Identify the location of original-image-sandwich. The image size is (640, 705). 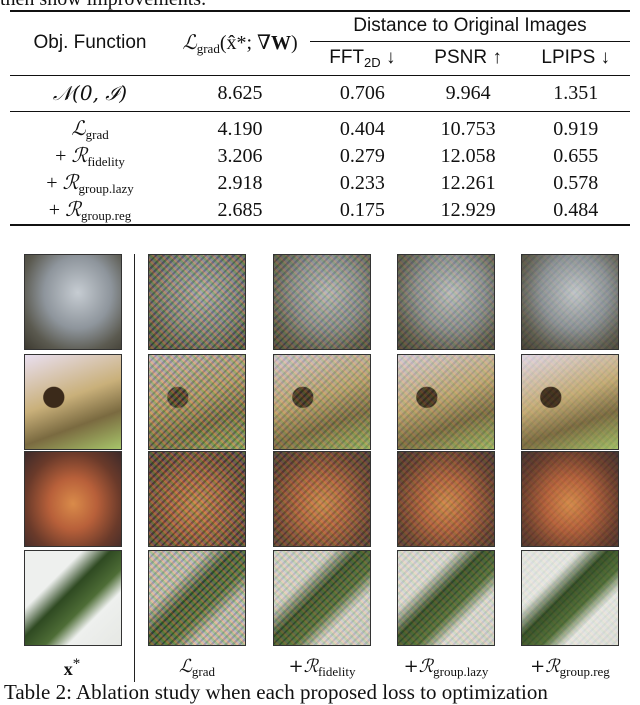
(73, 499).